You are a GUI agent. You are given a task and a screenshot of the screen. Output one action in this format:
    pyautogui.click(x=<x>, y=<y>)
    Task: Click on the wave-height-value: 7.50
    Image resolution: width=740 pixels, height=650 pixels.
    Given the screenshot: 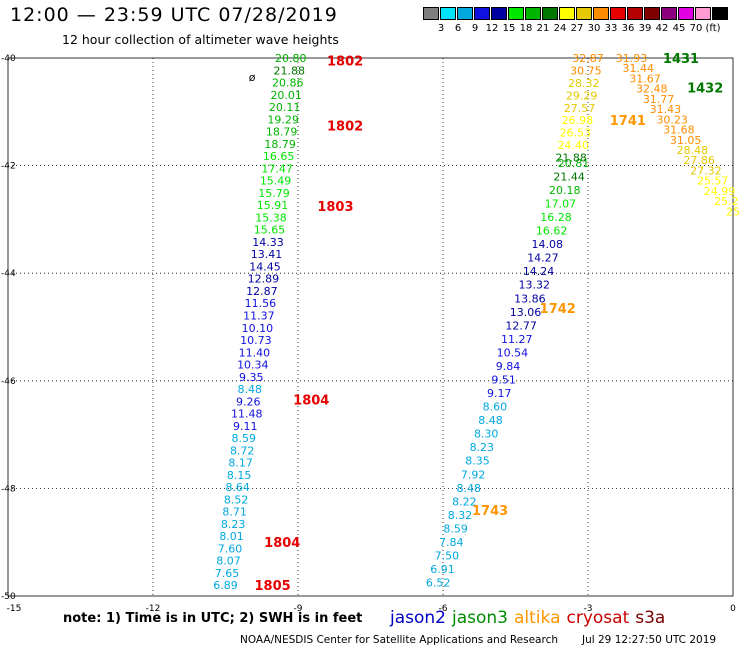 What is the action you would take?
    pyautogui.click(x=447, y=555)
    